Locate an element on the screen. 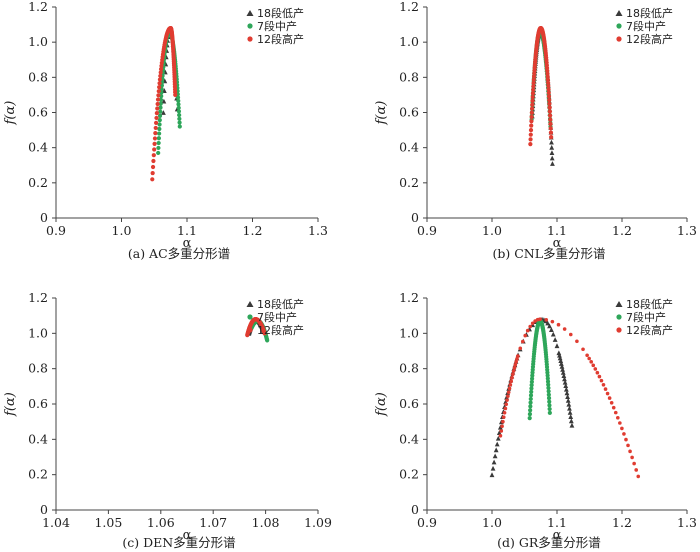  legend-marker-dot is located at coordinates (250, 317).